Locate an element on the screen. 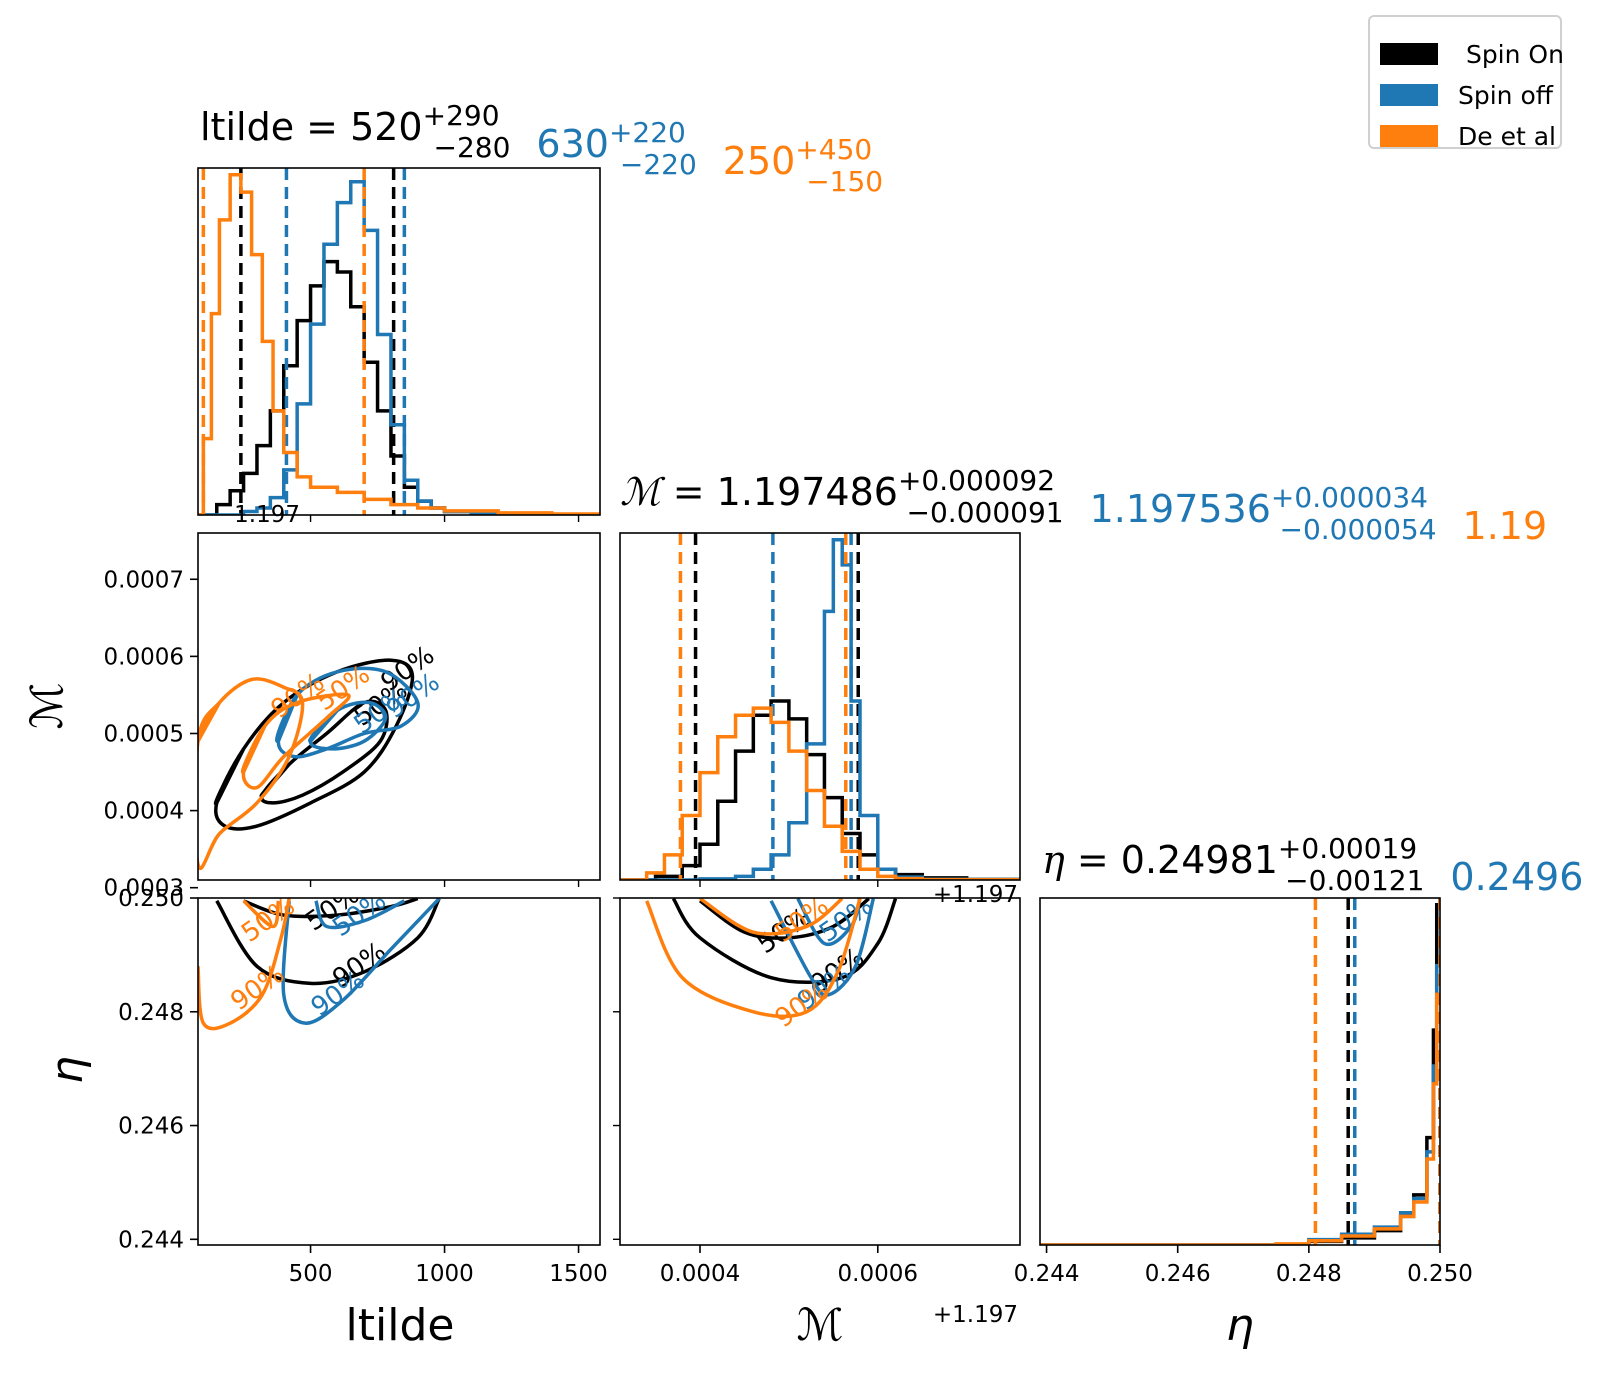 The image size is (1600, 1400). contour-label-ltilde_eta-spin-off-50-: 50% is located at coordinates (359, 914).